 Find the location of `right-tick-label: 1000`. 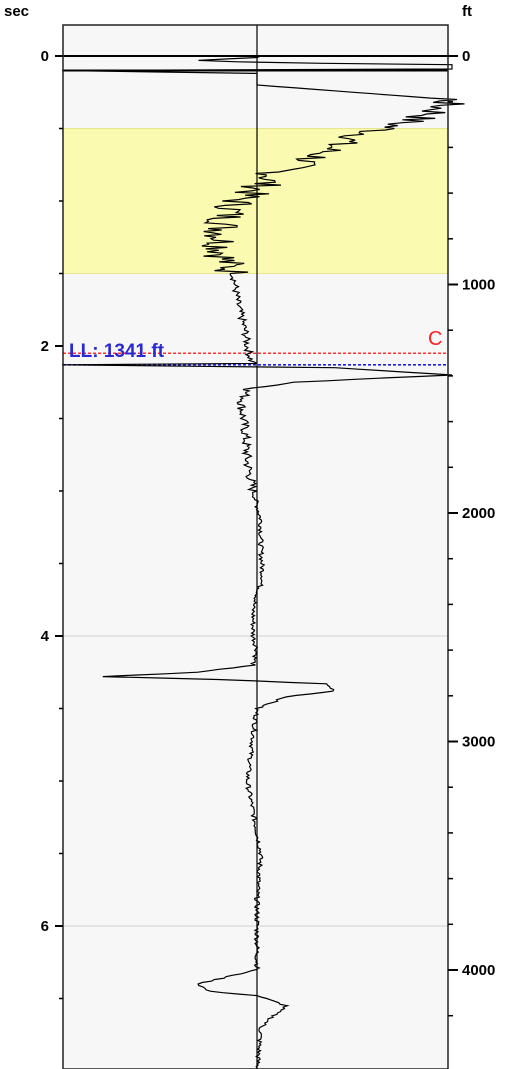

right-tick-label: 1000 is located at coordinates (478, 285).